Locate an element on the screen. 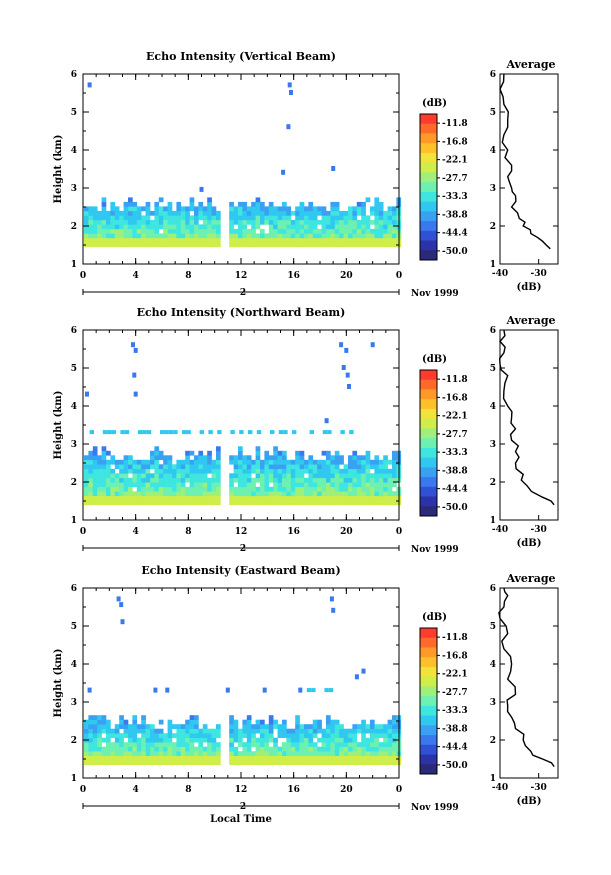  colorbar-tick-label: -38.8 is located at coordinates (455, 729).